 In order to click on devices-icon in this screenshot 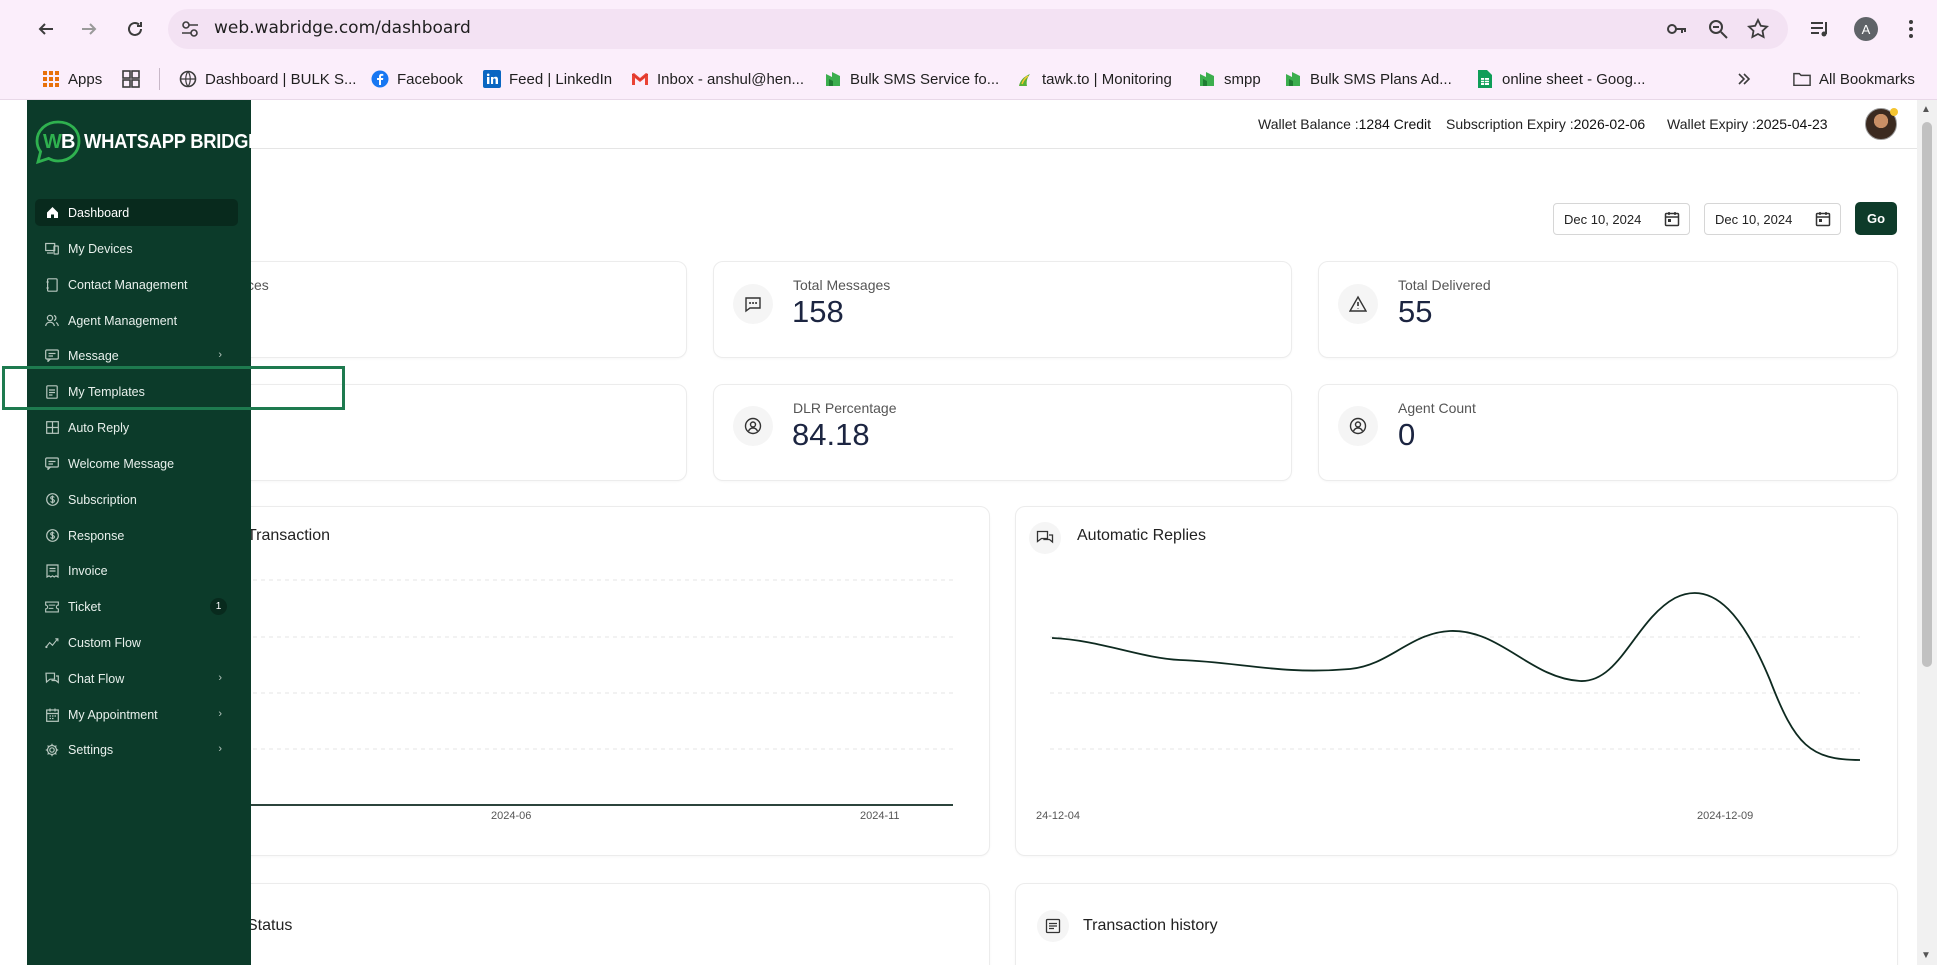, I will do `click(52, 249)`.